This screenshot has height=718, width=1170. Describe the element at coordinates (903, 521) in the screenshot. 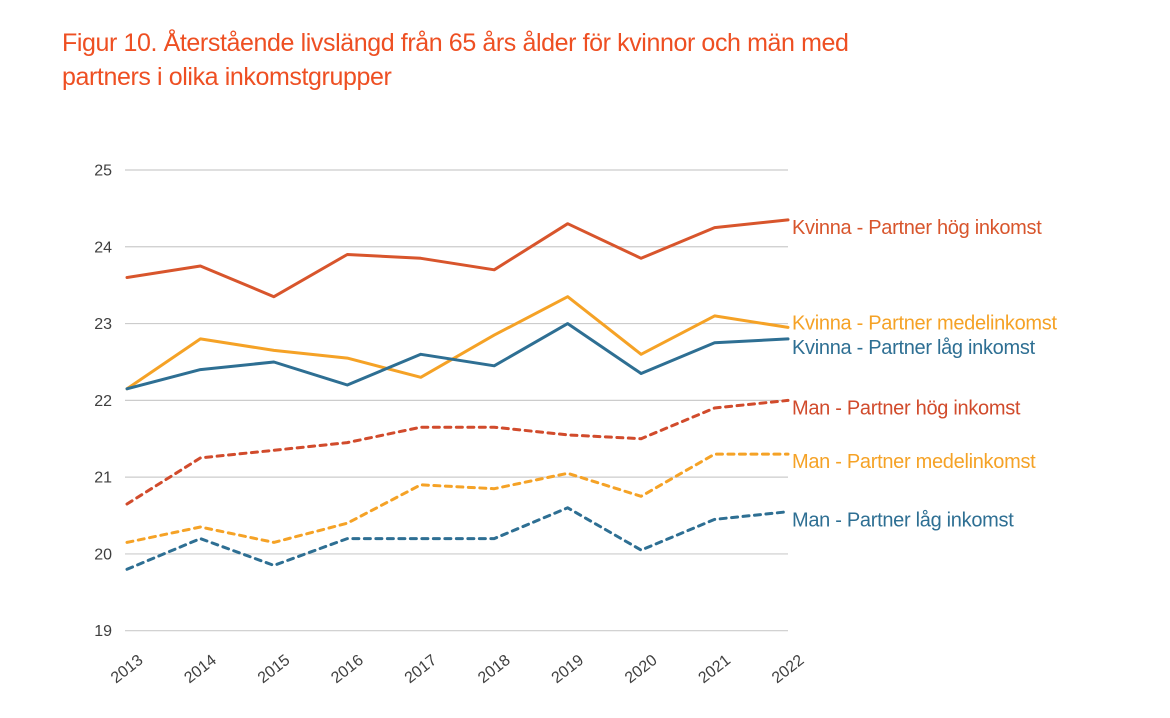

I see `legend-label-man-partner-l-g-inkomst: Man - Partner låg inkomst` at that location.